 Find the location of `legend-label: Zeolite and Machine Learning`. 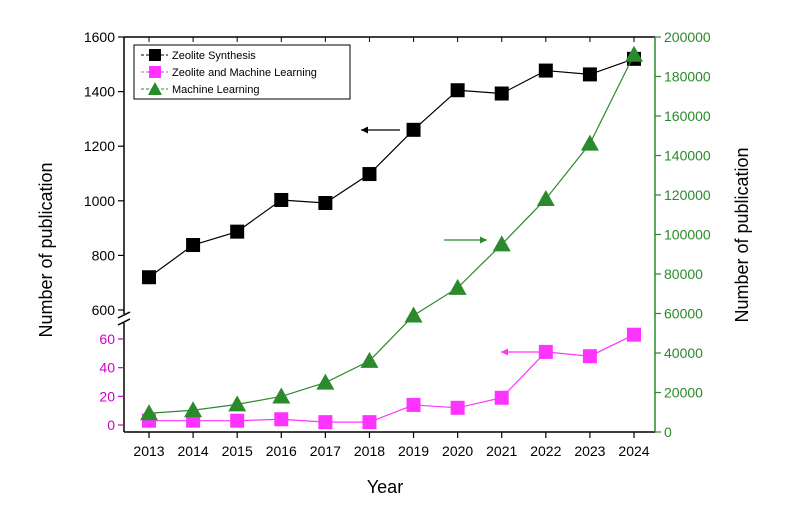

legend-label: Zeolite and Machine Learning is located at coordinates (244, 73).